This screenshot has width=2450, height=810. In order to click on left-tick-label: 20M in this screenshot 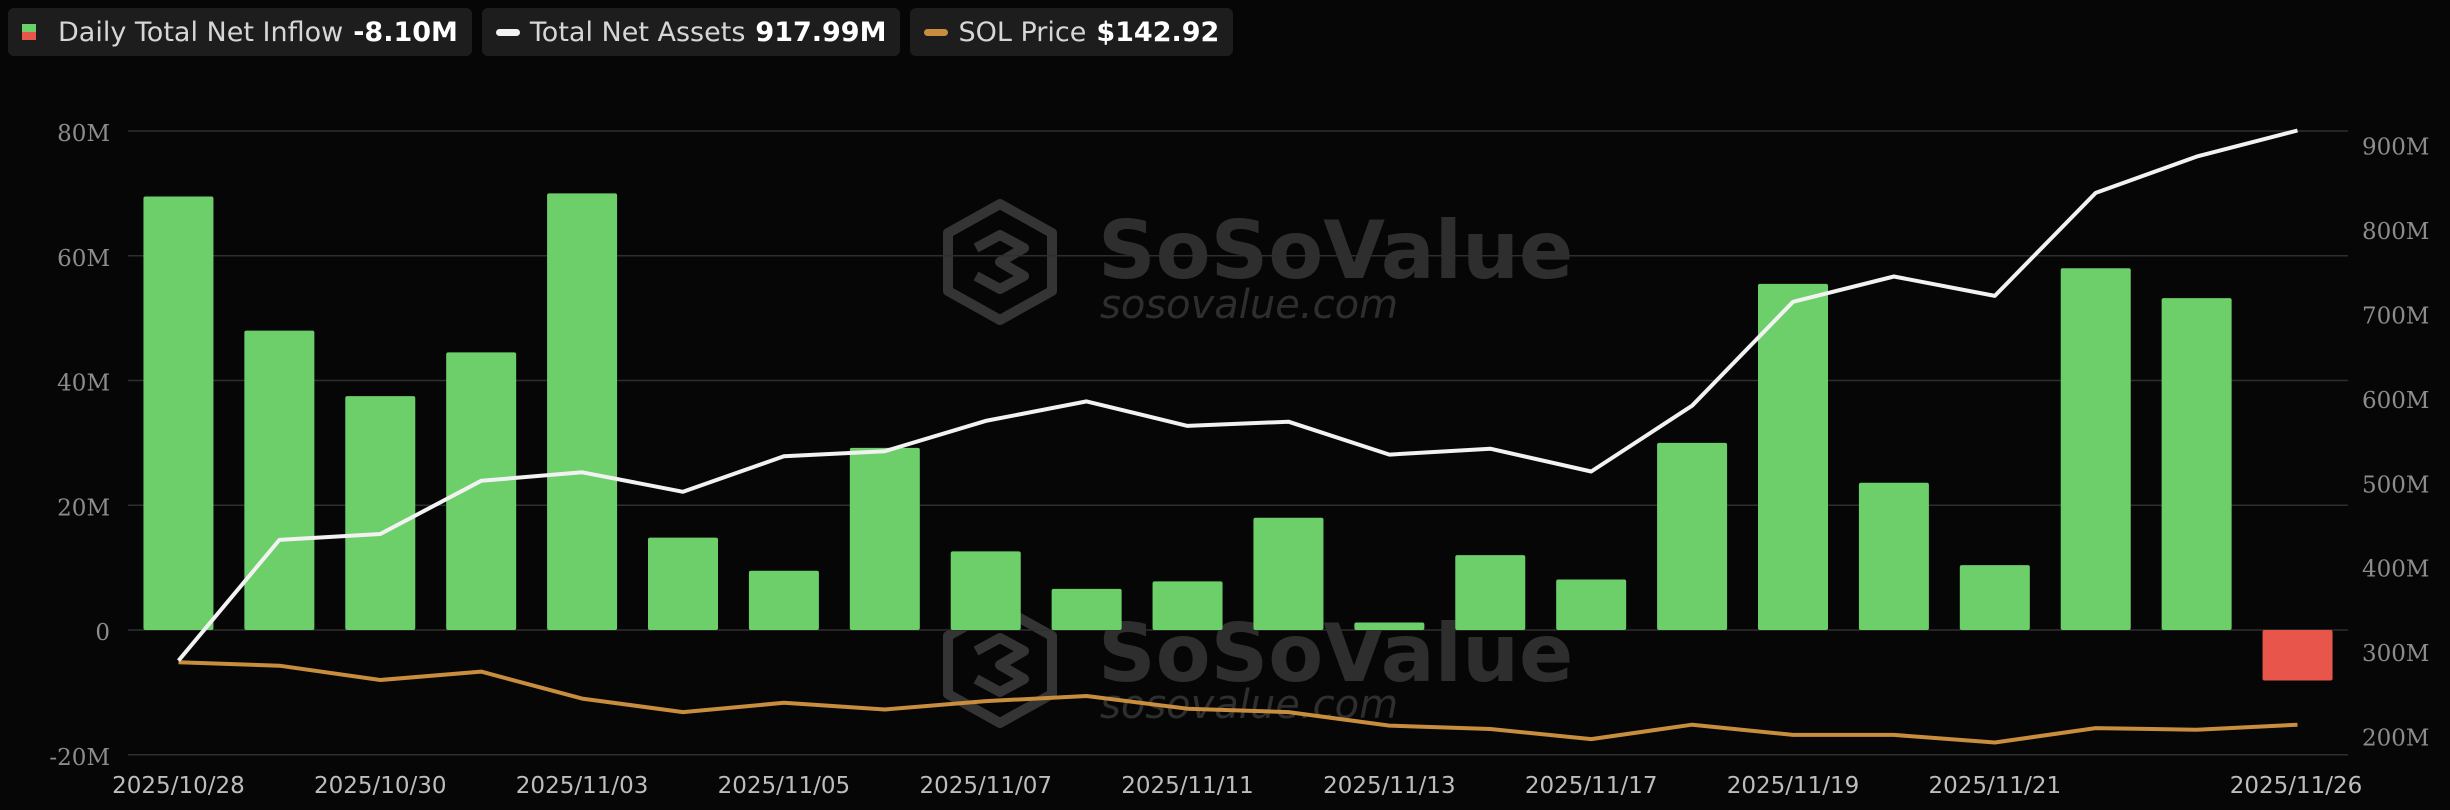, I will do `click(83, 508)`.